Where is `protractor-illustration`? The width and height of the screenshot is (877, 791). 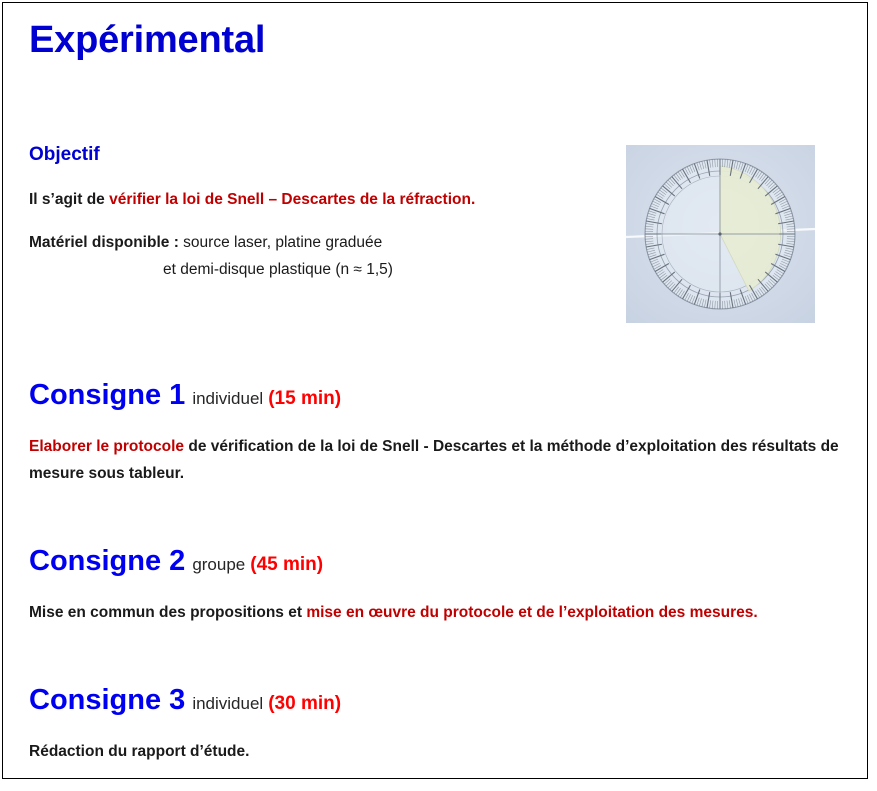 protractor-illustration is located at coordinates (720, 234).